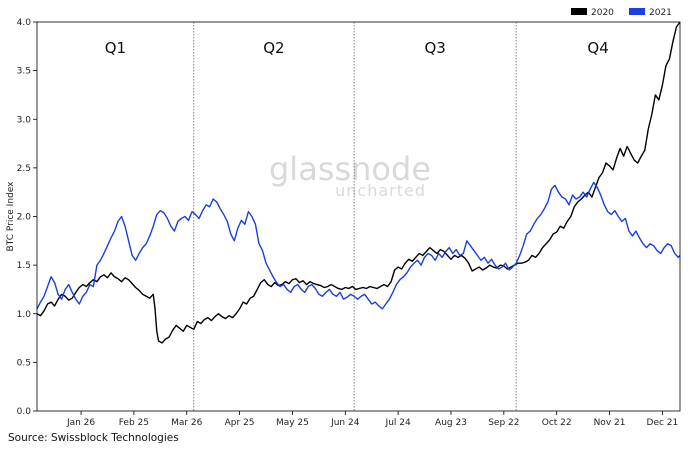 Image resolution: width=688 pixels, height=456 pixels. I want to click on quarter-label: Q1, so click(115, 48).